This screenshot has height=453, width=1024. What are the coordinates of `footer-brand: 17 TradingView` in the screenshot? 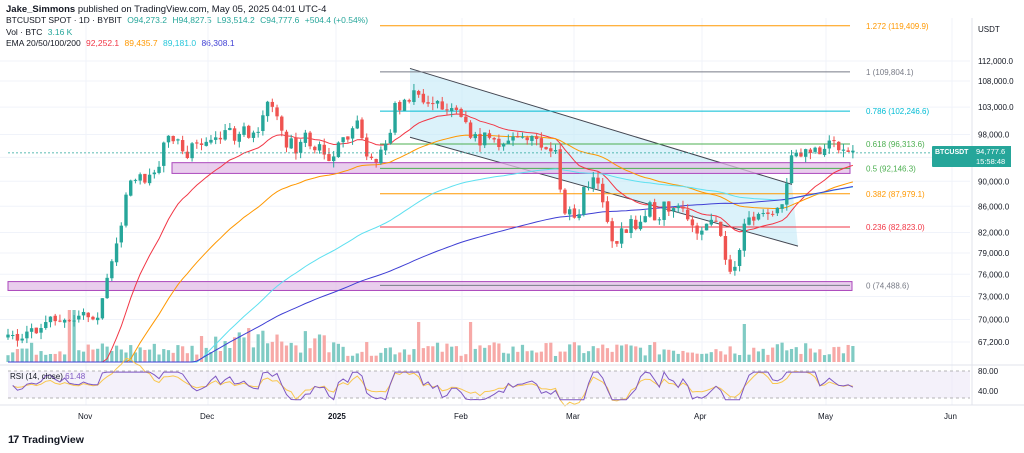 It's located at (46, 440).